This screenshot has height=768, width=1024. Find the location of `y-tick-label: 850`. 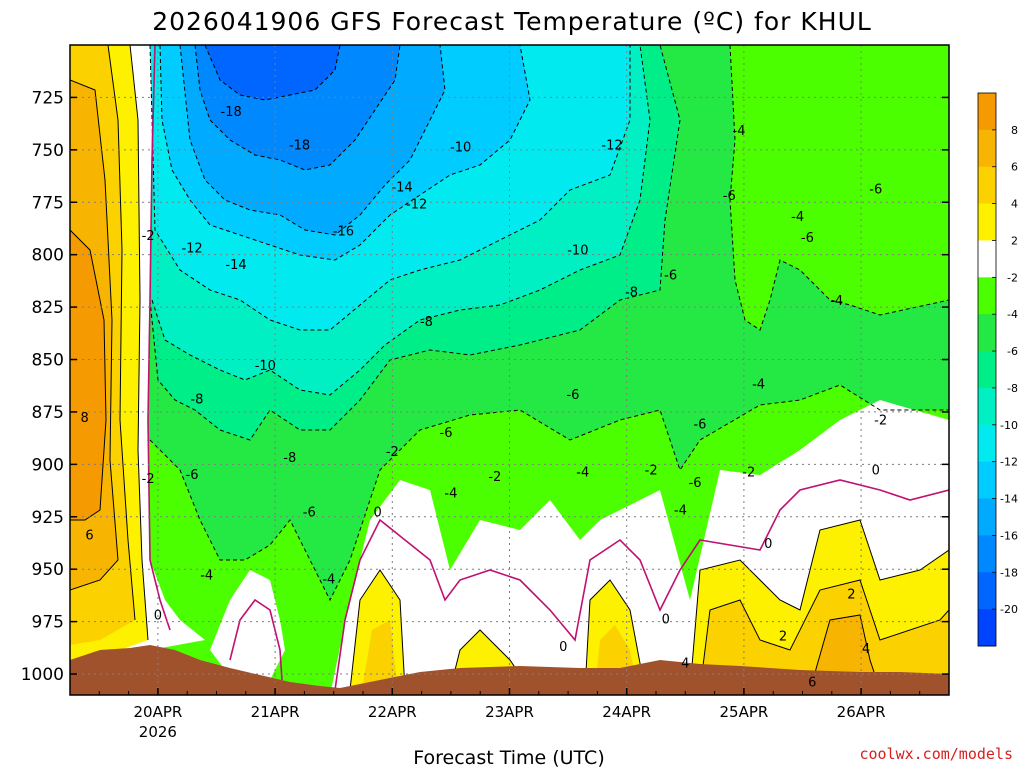

y-tick-label: 850 is located at coordinates (48, 361).